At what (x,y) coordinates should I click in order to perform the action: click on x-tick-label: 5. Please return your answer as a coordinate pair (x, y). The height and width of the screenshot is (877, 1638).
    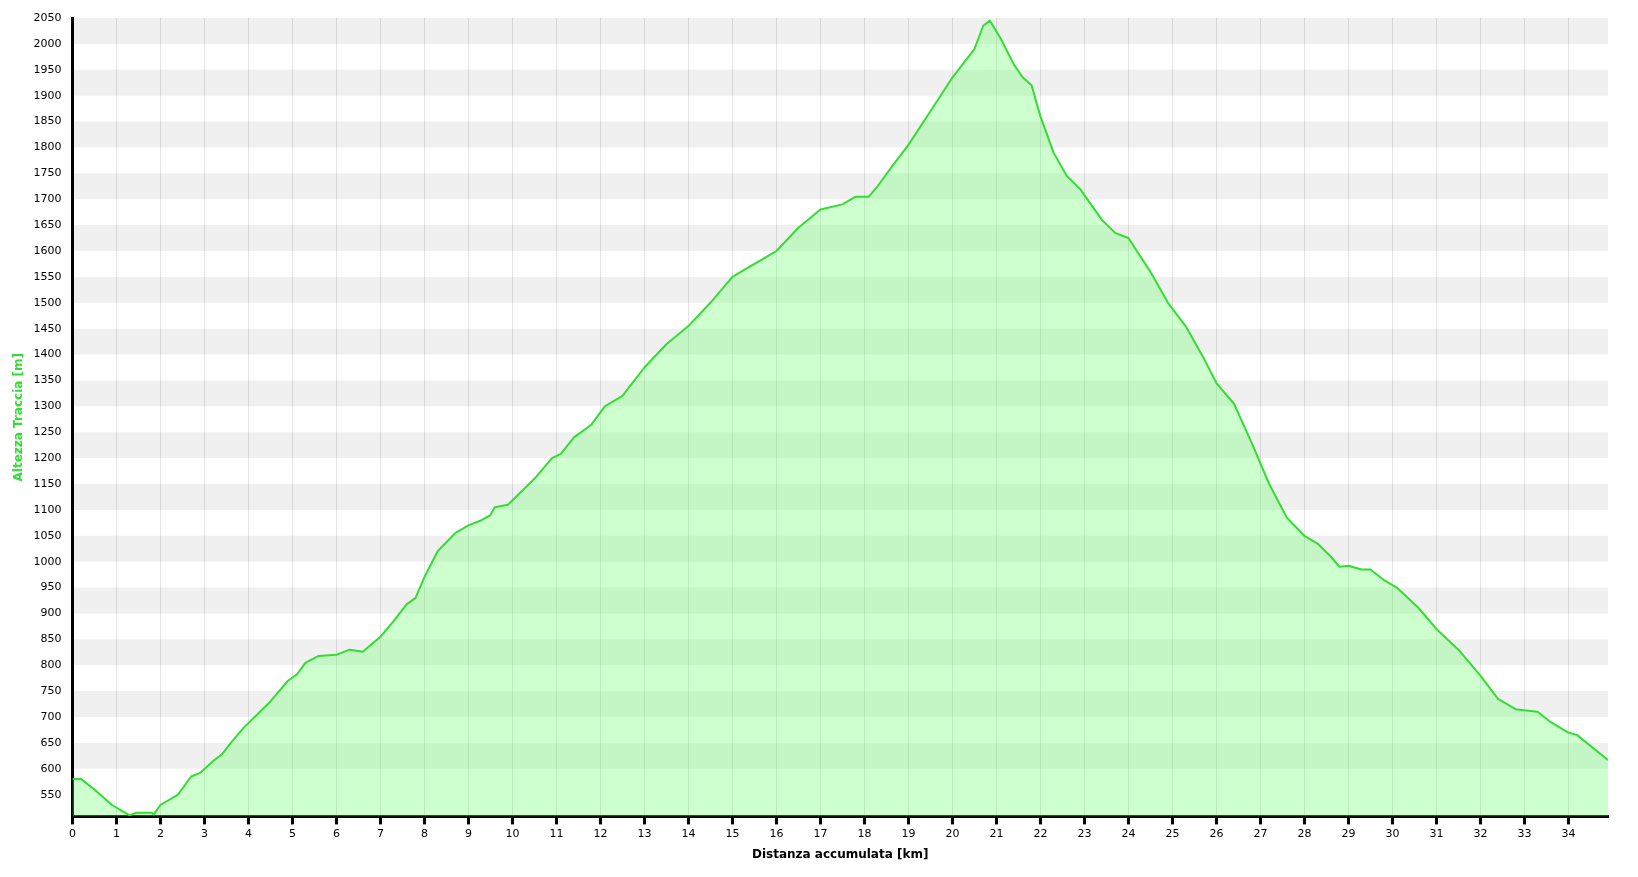
    Looking at the image, I should click on (292, 833).